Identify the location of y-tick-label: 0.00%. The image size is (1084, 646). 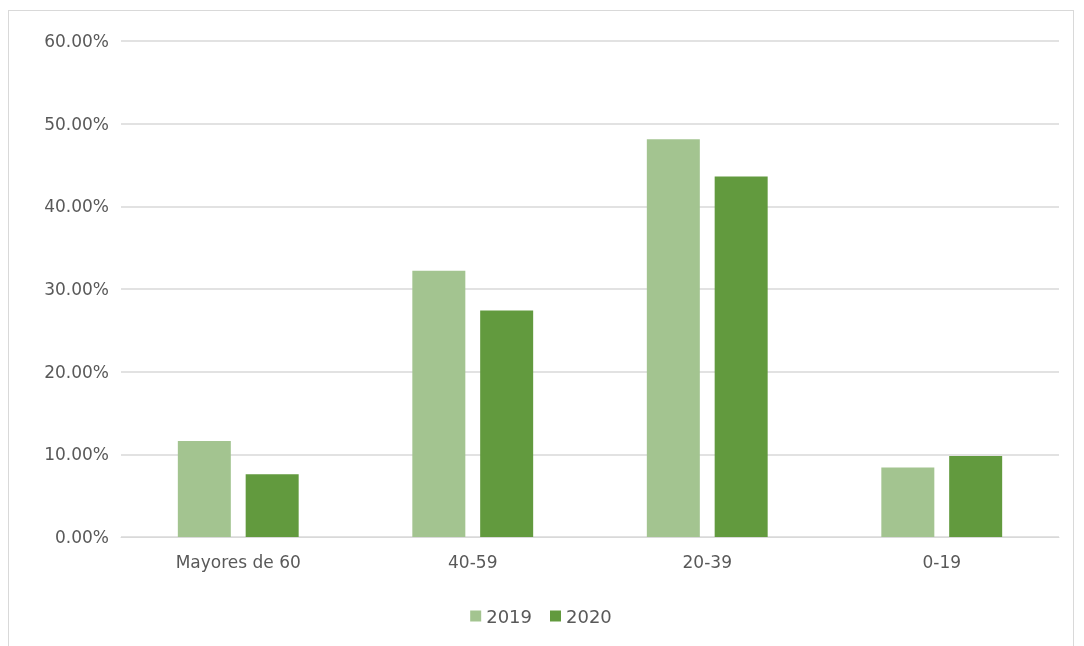
(81, 537).